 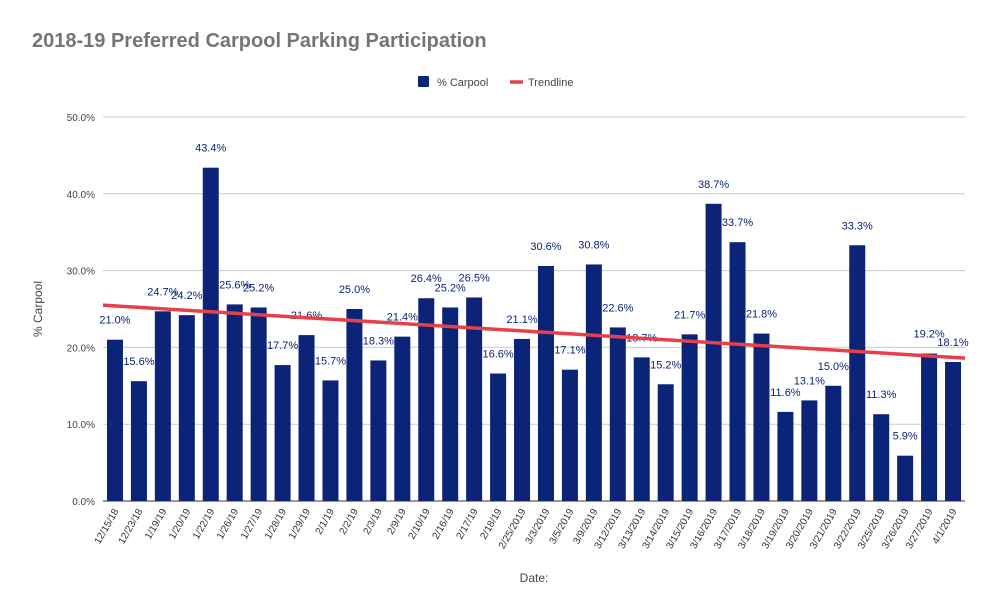 I want to click on data-label: 30.8%, so click(x=593, y=245).